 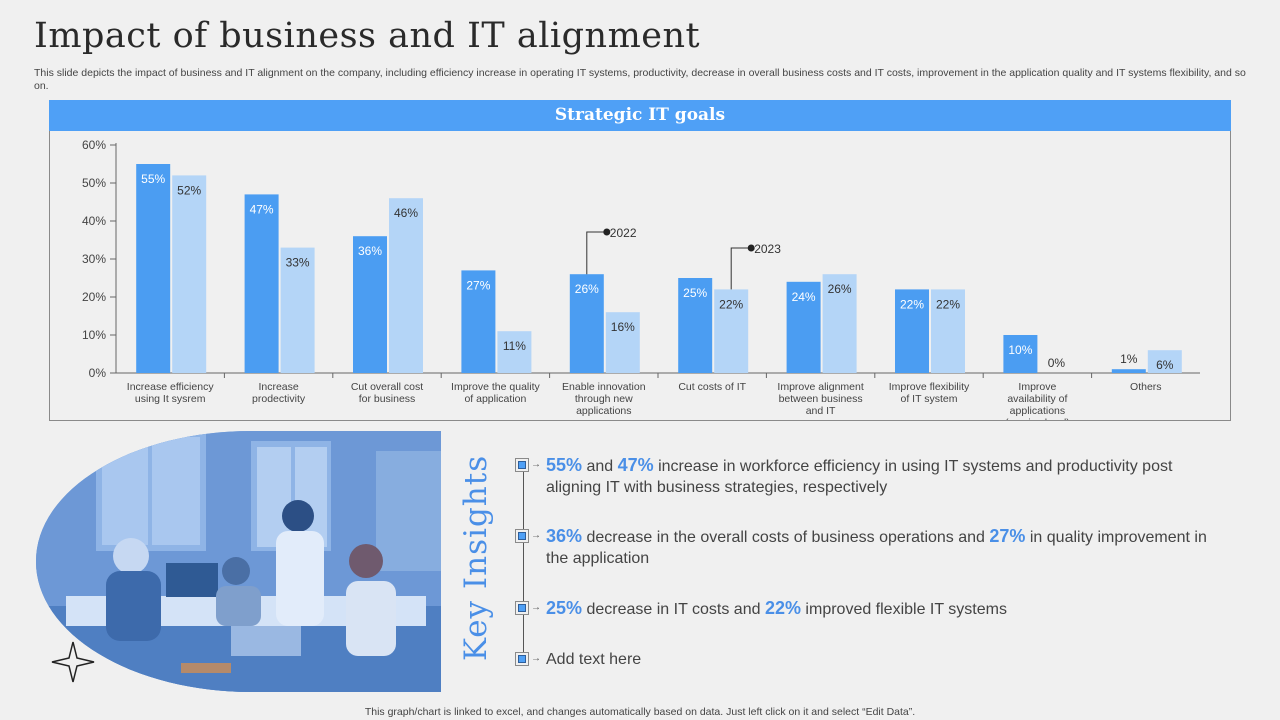 What do you see at coordinates (171, 393) in the screenshot?
I see `x-tick-label: Increase efficiency using It sysrem` at bounding box center [171, 393].